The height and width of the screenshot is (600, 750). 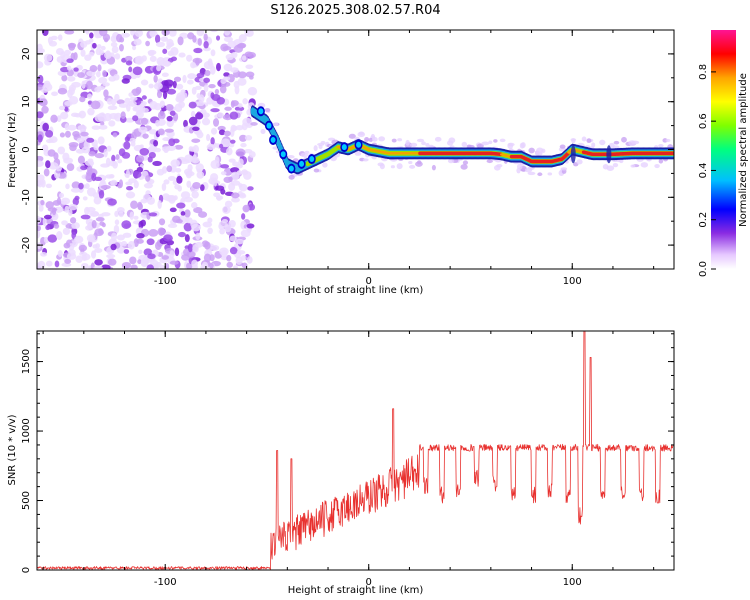 I want to click on snr-xtick-label: -100, so click(x=165, y=582).